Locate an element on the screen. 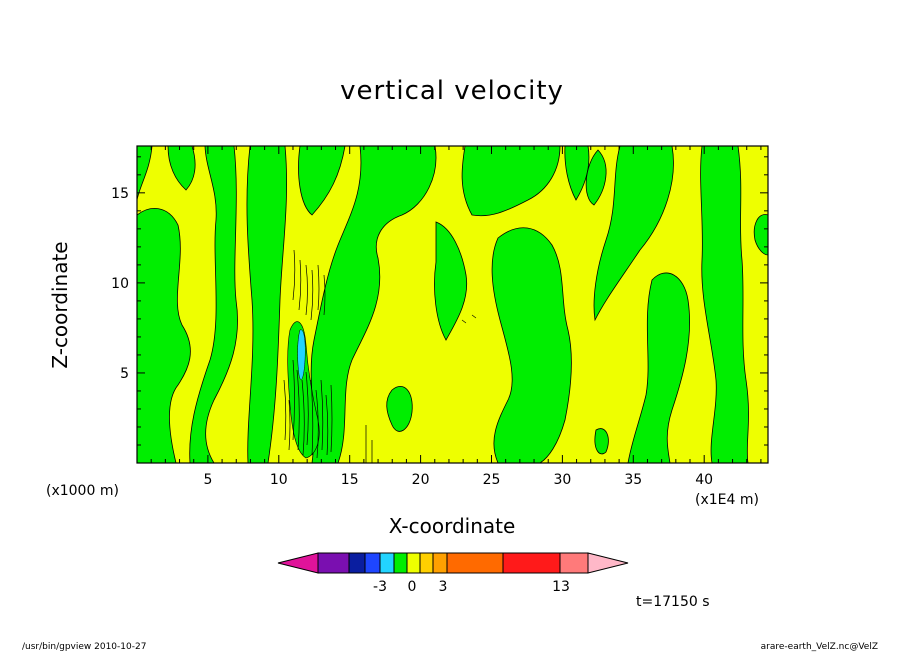  y-tick-label: 5 is located at coordinates (124, 374).